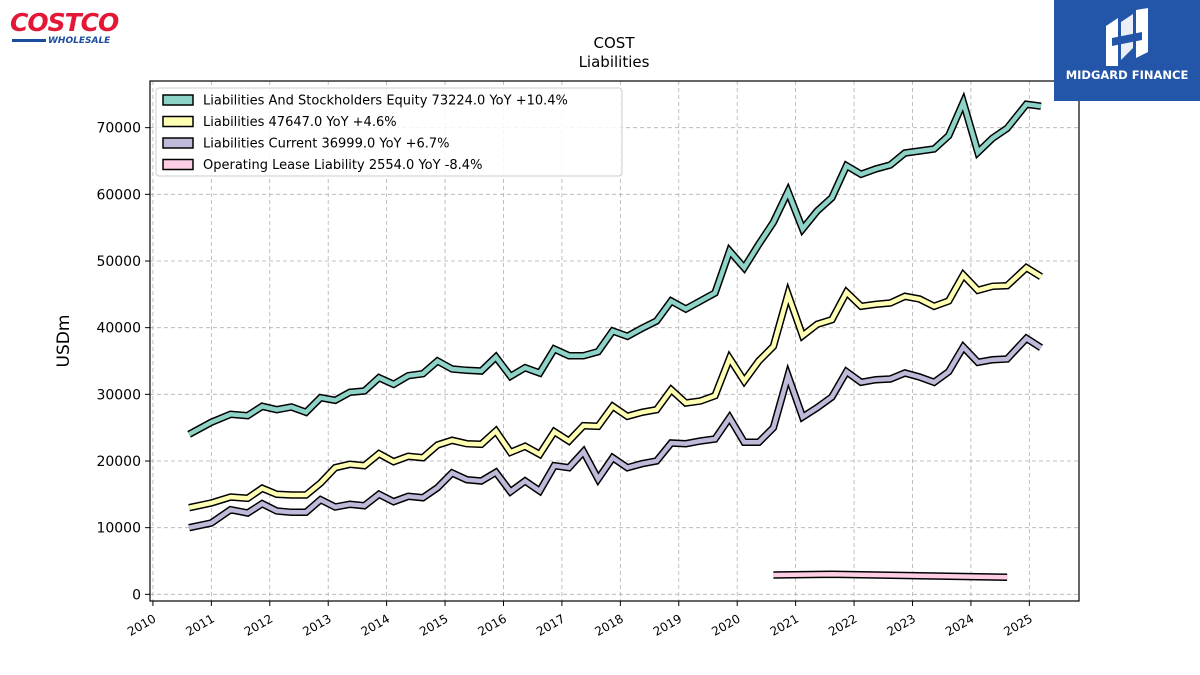 This screenshot has width=1200, height=675. What do you see at coordinates (118, 462) in the screenshot?
I see `y-tick-label: 20000` at bounding box center [118, 462].